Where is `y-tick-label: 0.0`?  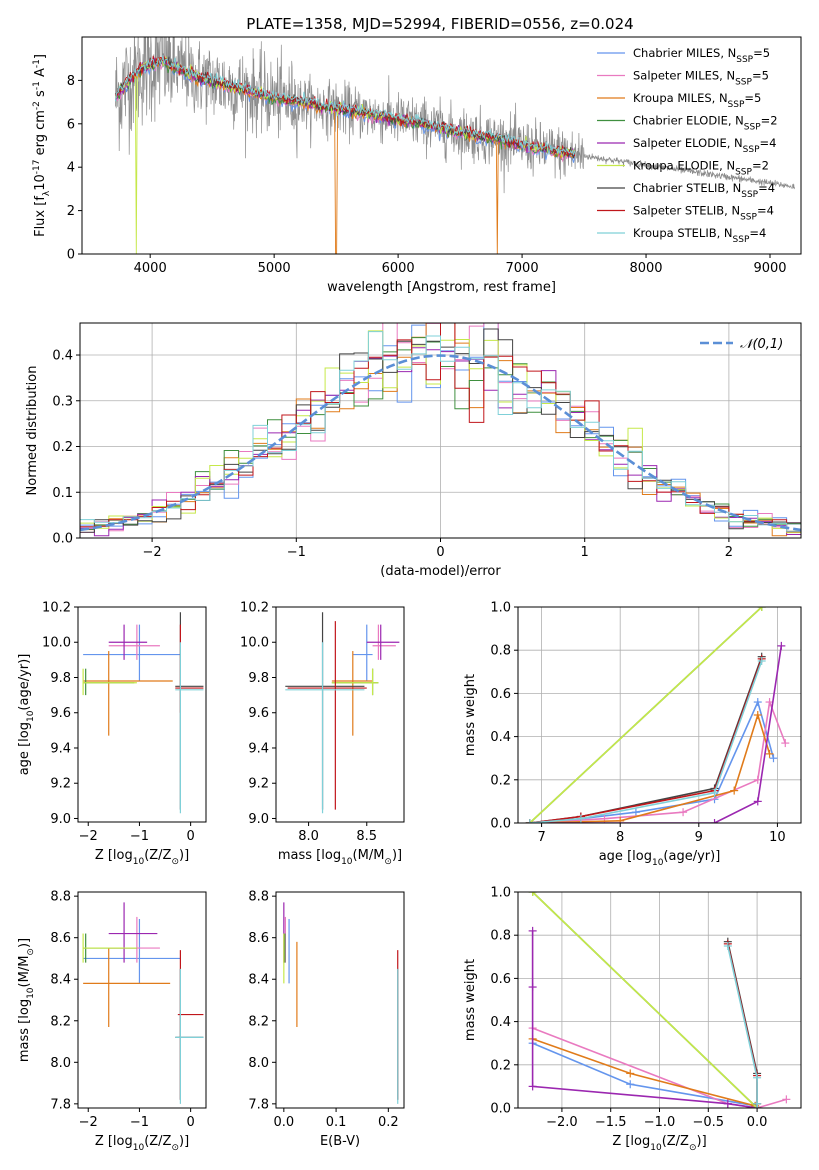
y-tick-label: 0.0 is located at coordinates (500, 1109).